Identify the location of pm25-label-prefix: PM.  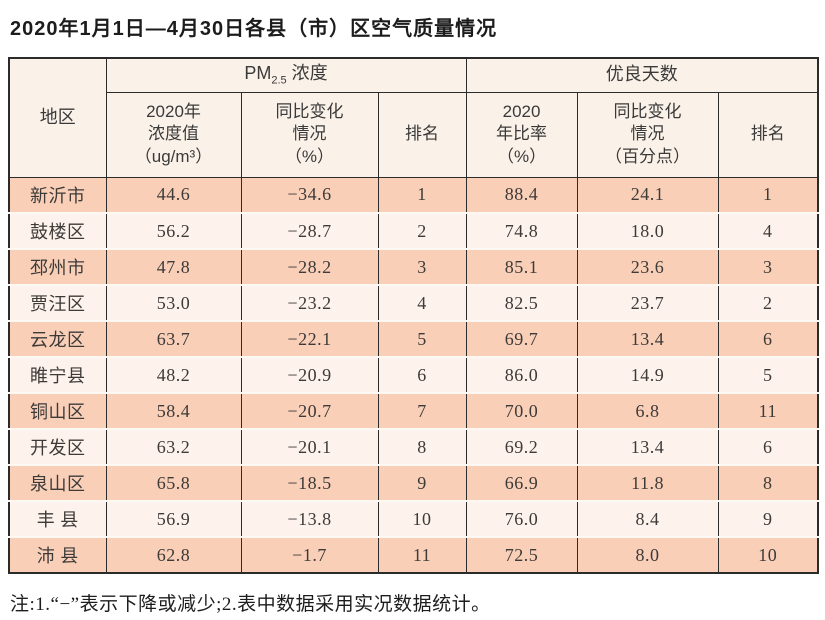
(258, 73).